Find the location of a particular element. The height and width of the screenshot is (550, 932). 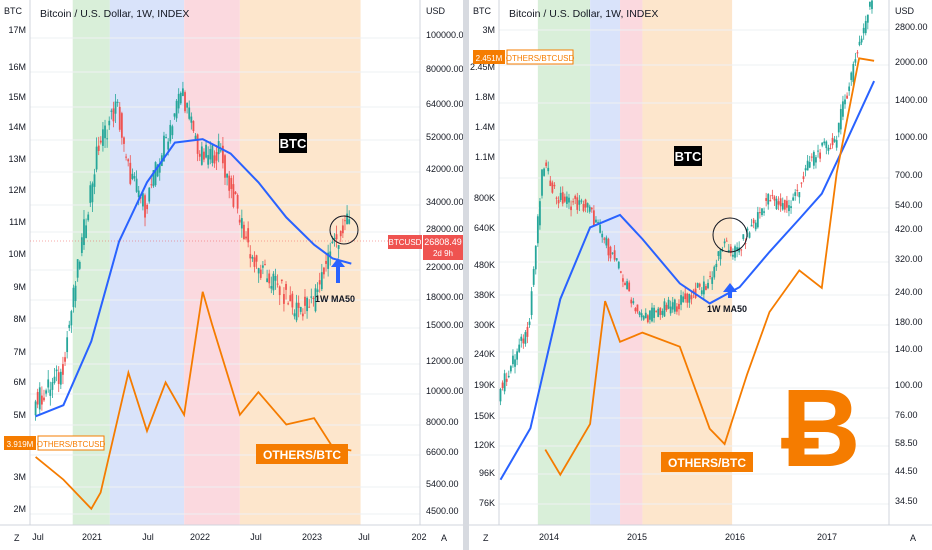

left-tick-label: 10M is located at coordinates (17, 254).